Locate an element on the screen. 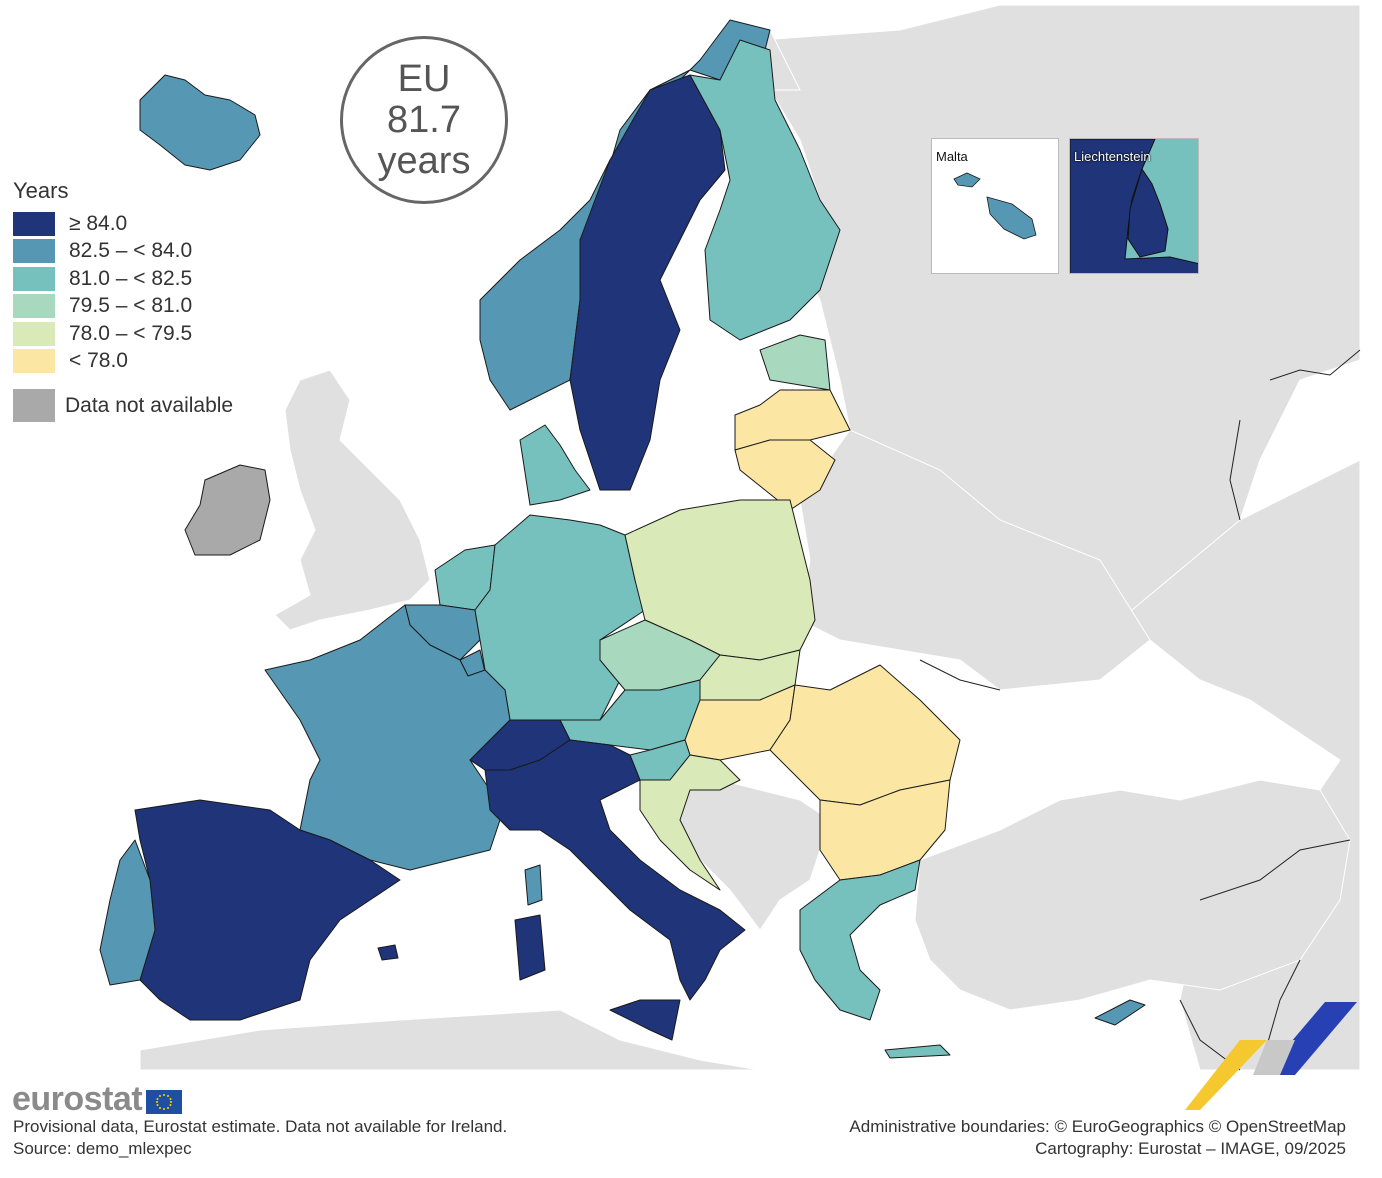 The width and height of the screenshot is (1382, 1178). inset-label-liechtenstein: Liechtenstein is located at coordinates (1112, 156).